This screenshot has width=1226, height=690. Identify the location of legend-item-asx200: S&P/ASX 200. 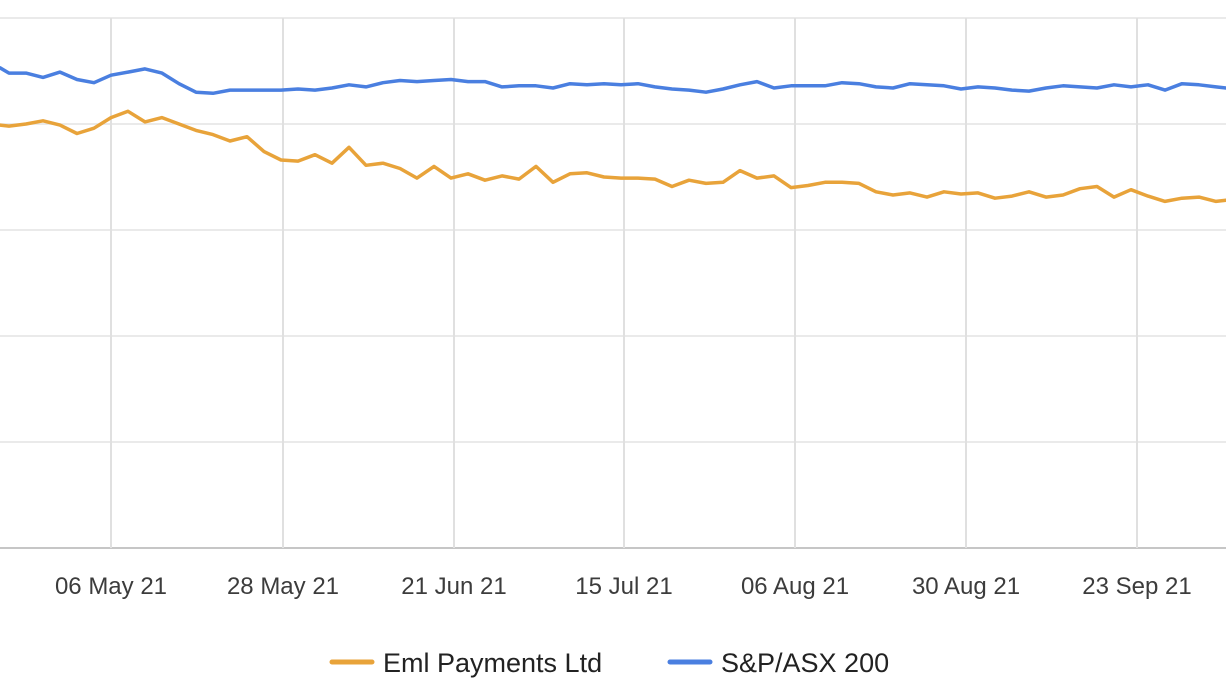
(778, 663).